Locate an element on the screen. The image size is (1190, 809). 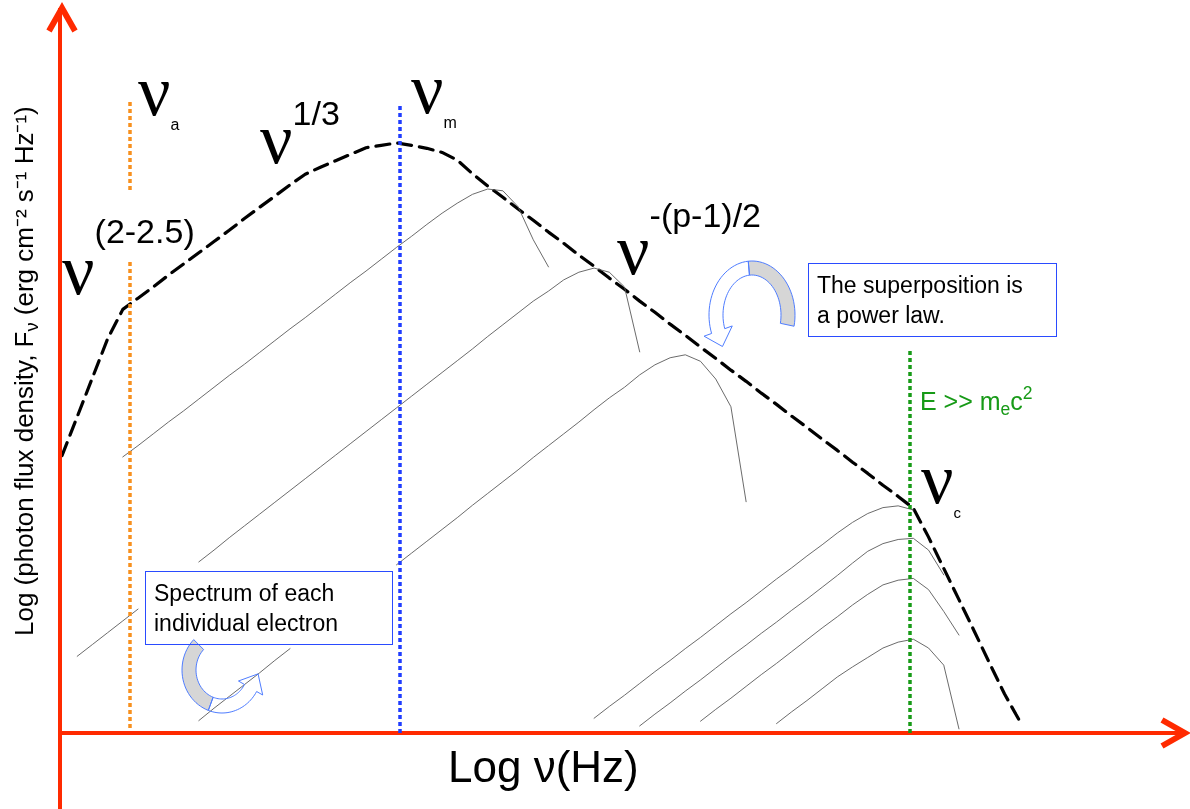
annotation: ν$^{1/3}$ is located at coordinates (300, 136).